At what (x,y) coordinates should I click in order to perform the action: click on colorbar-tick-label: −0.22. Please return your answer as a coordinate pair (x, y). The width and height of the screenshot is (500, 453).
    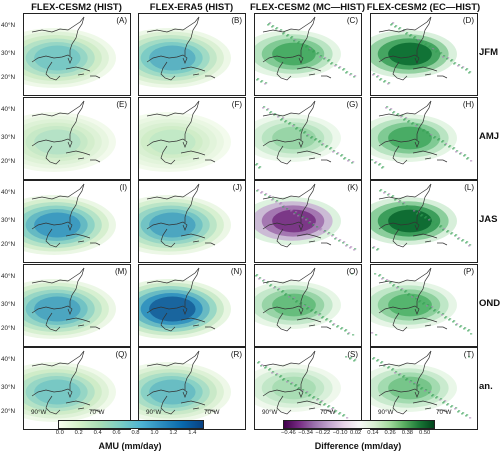
    Looking at the image, I should click on (323, 433).